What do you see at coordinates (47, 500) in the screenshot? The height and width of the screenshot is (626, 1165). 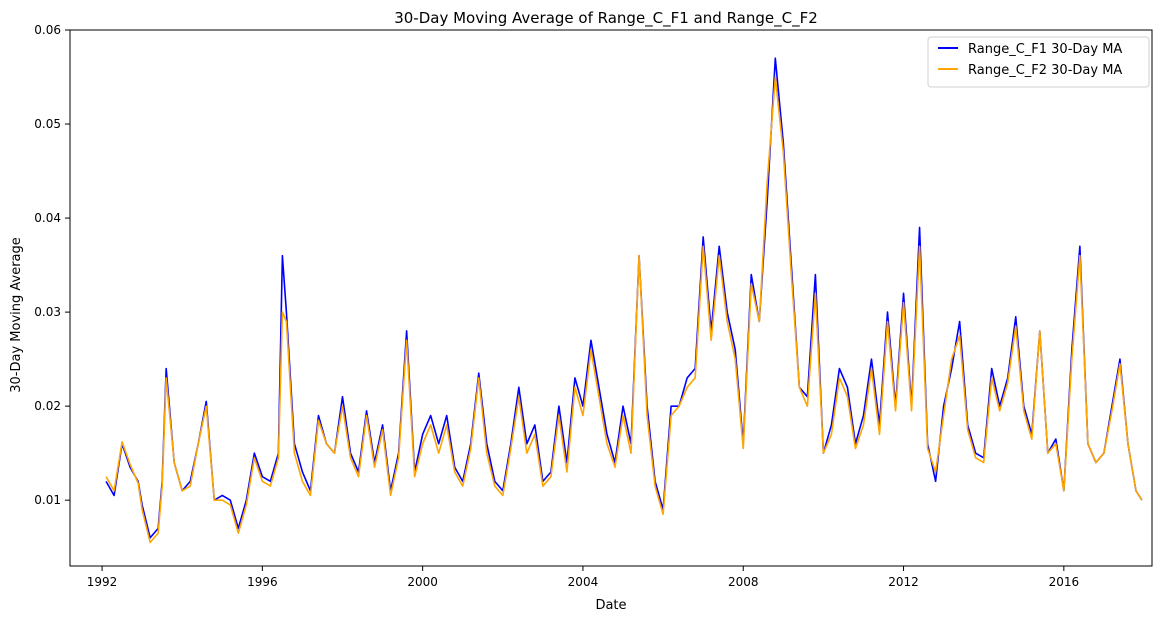 I see `y-tick-label: 0.01` at bounding box center [47, 500].